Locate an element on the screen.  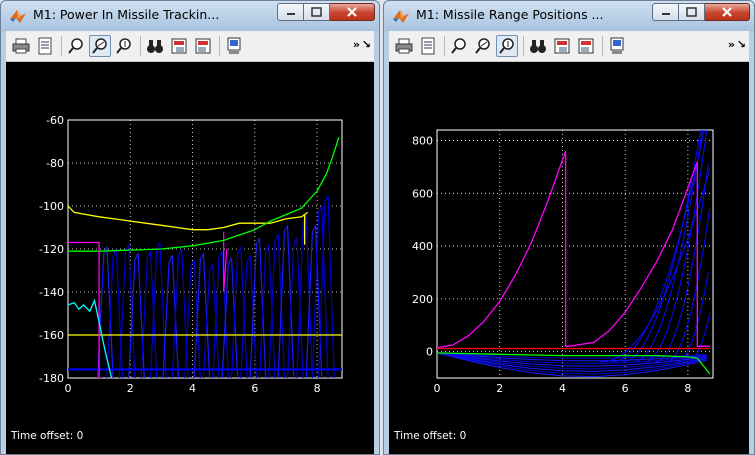
y-tick-label: 800 is located at coordinates (422, 141).